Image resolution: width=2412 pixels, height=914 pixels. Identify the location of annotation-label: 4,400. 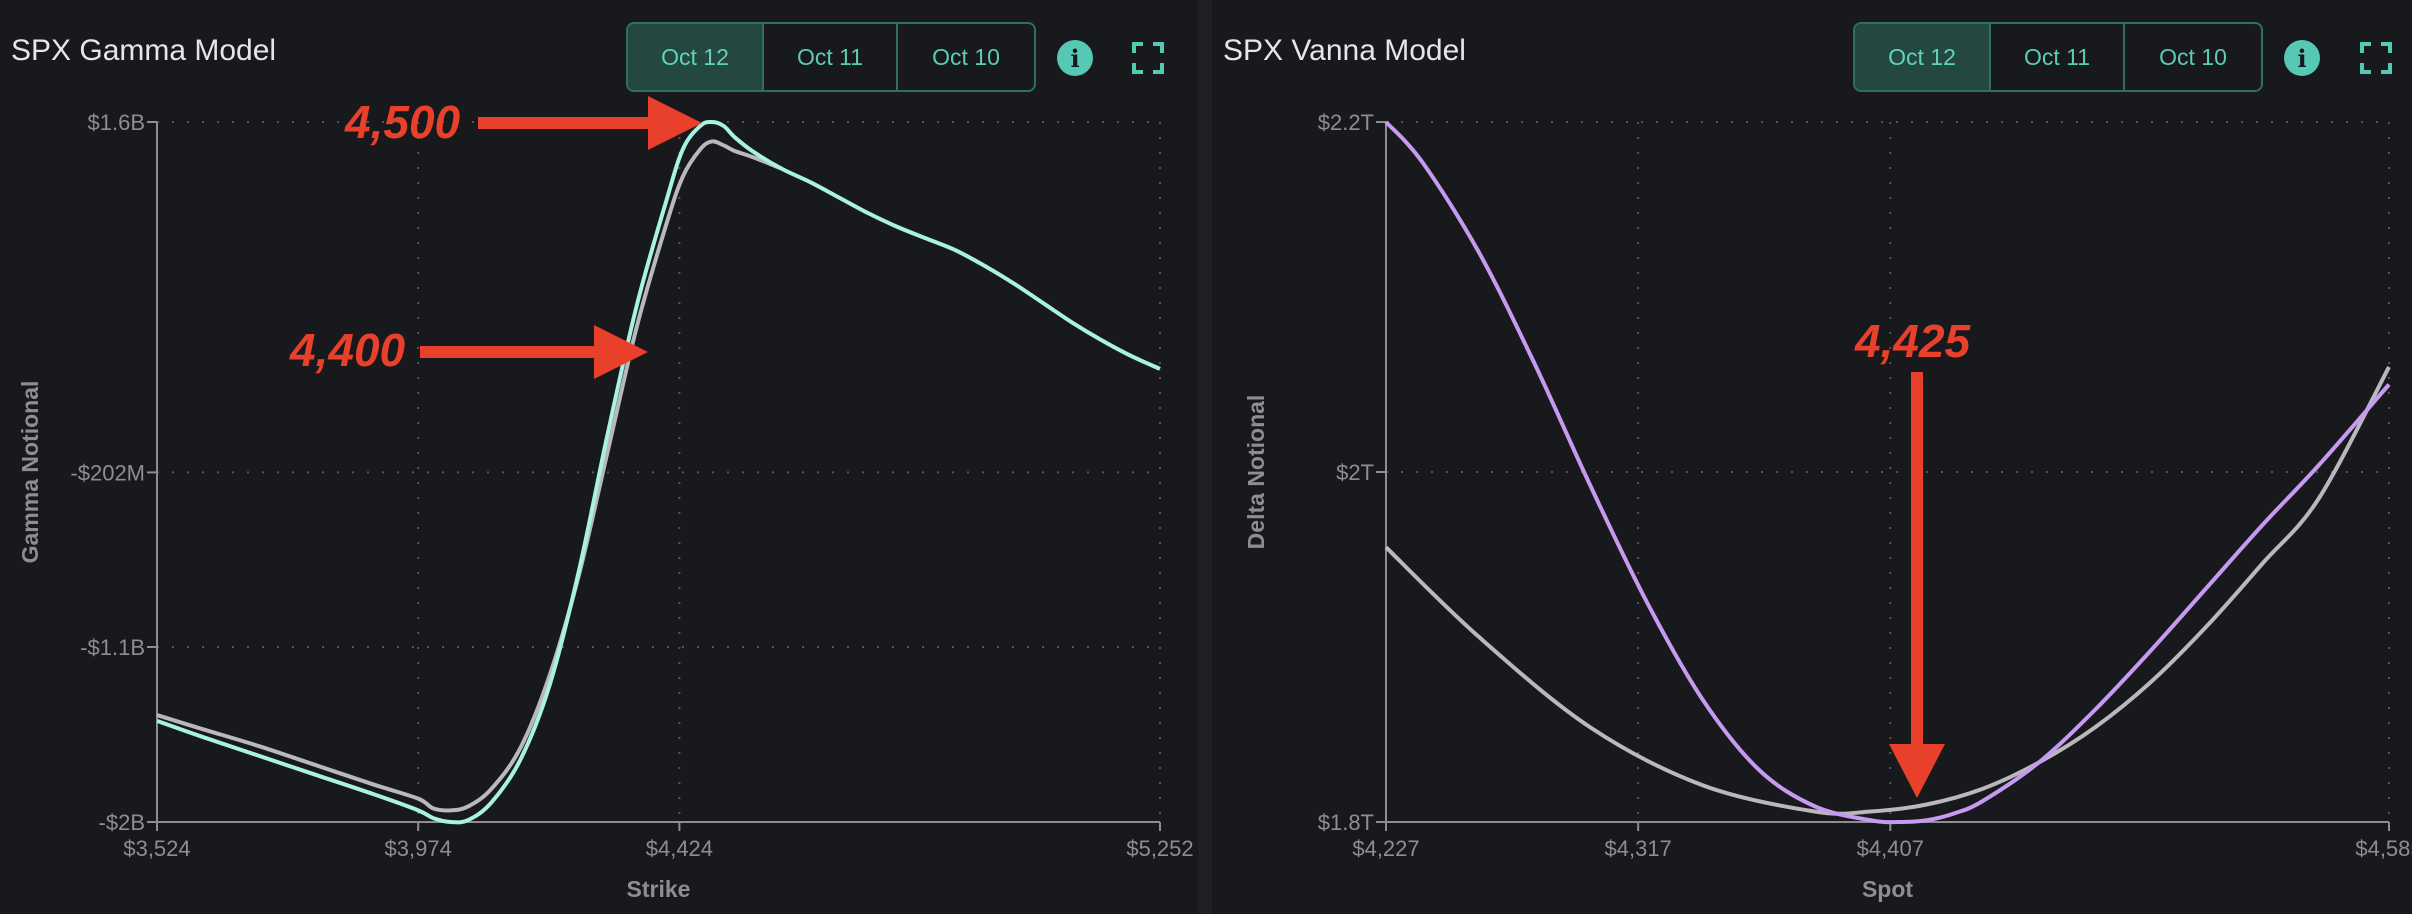
(347, 350).